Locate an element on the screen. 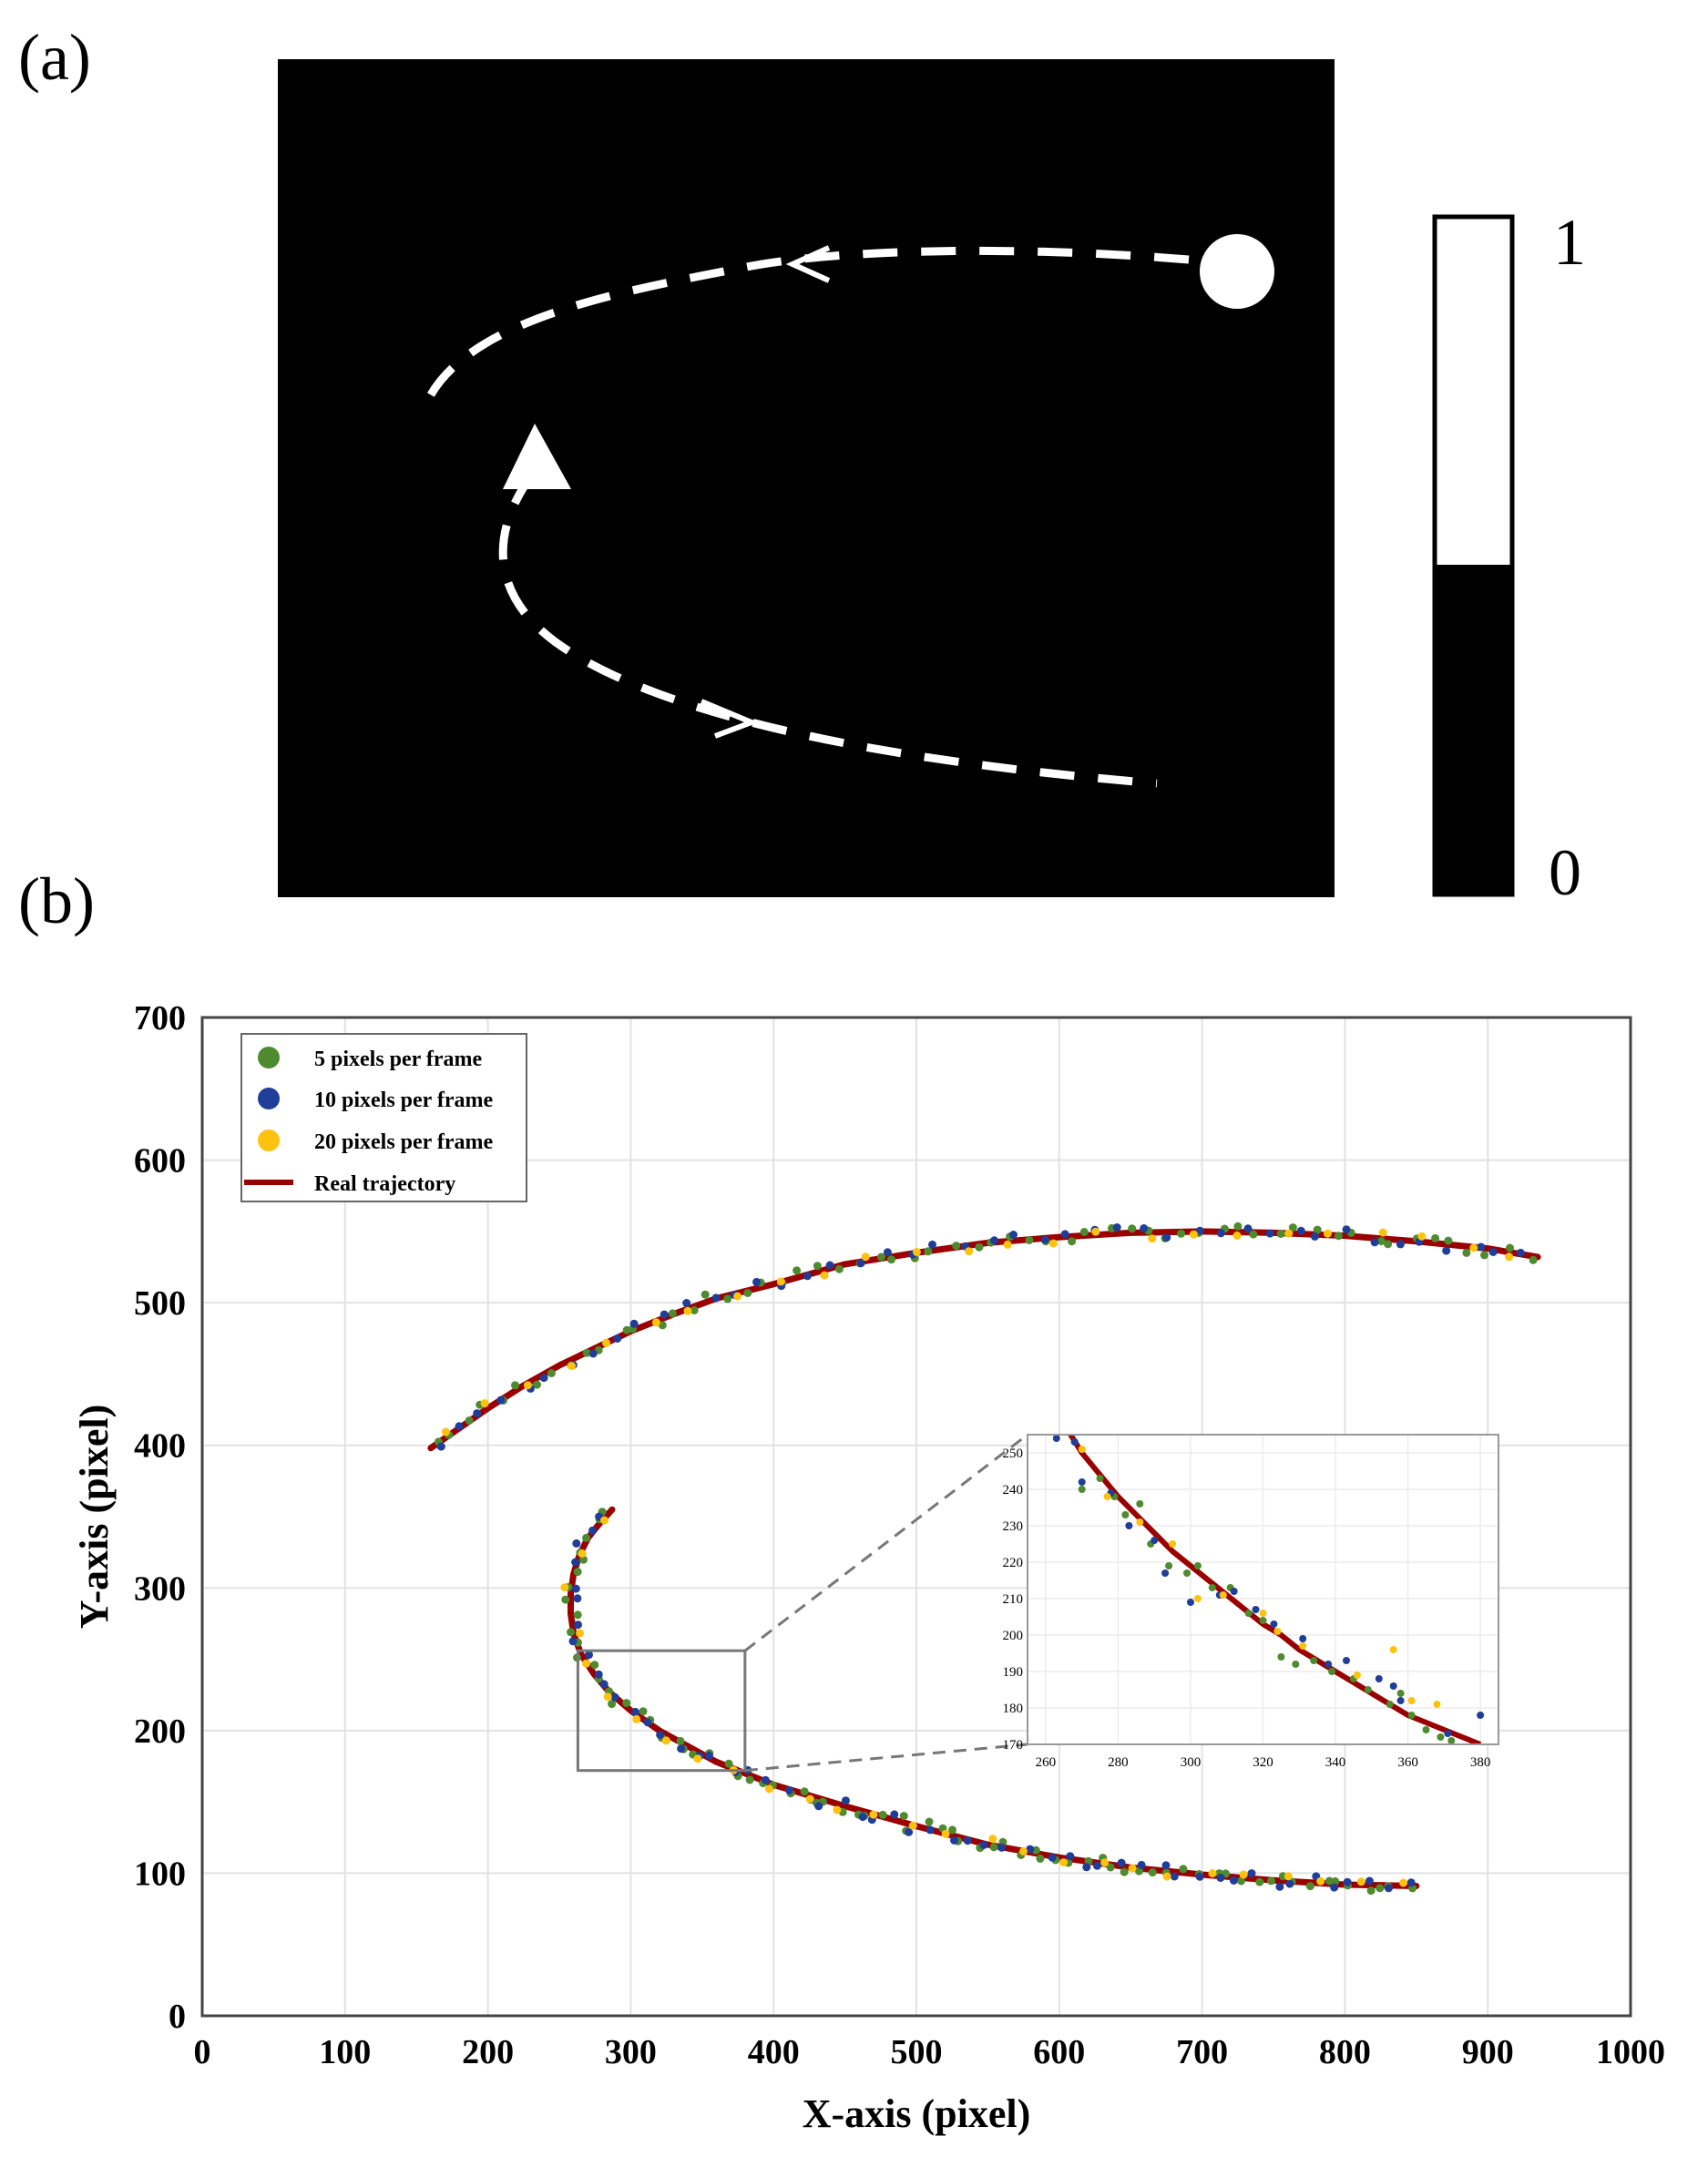 The width and height of the screenshot is (1708, 2157). legend-label-real: Real trajectory is located at coordinates (385, 1184).